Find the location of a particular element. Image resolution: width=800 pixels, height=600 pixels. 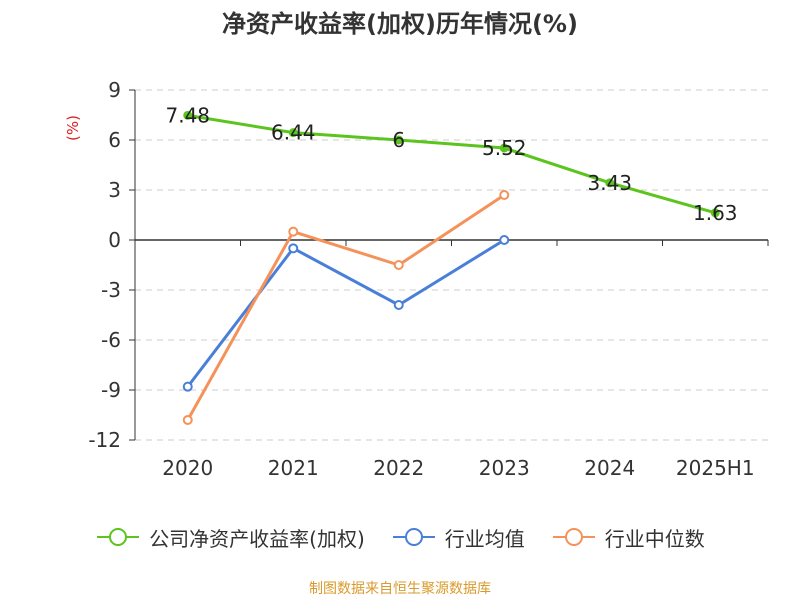

data-label: 5.52 is located at coordinates (504, 148).